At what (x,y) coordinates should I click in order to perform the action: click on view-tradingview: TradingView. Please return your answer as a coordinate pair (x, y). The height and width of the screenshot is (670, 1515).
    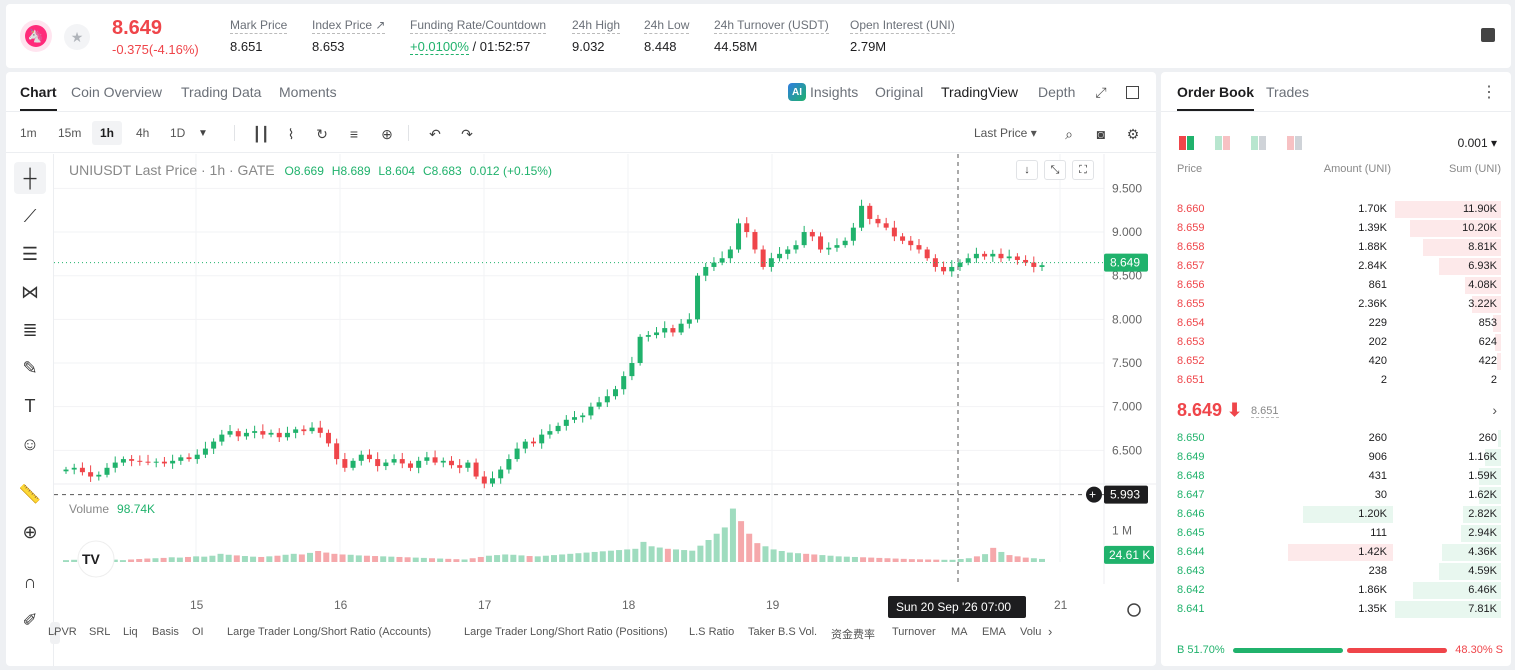
    Looking at the image, I should click on (980, 92).